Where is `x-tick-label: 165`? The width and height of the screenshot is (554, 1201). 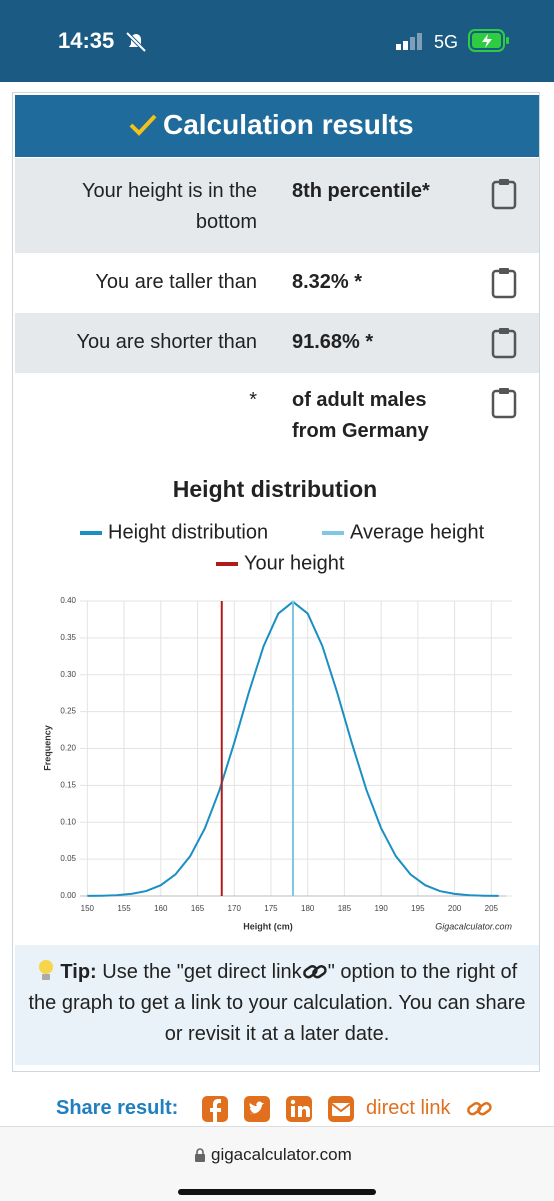
x-tick-label: 165 is located at coordinates (198, 908).